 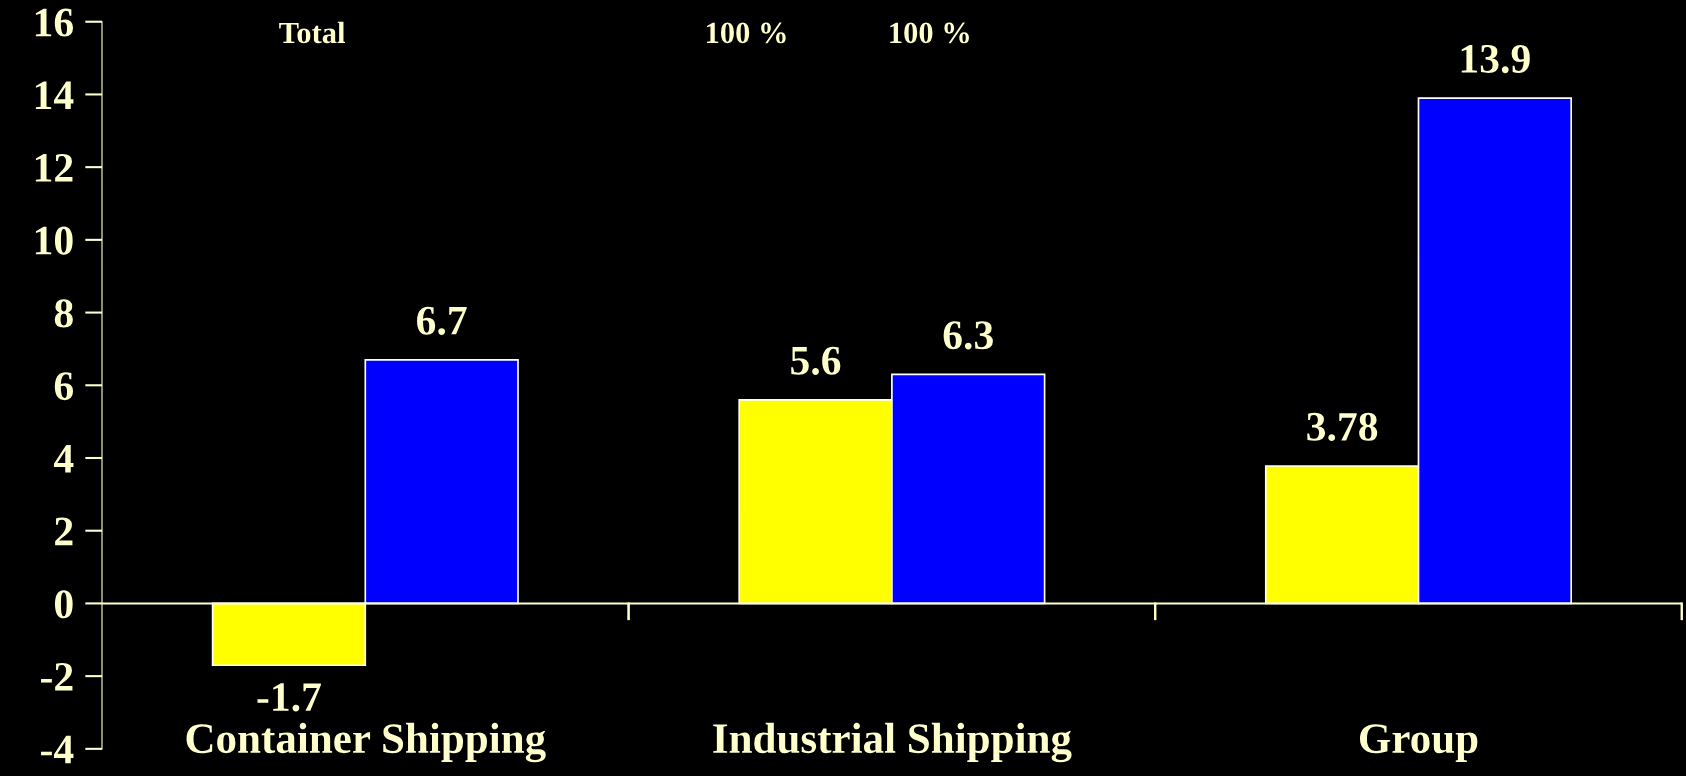 What do you see at coordinates (289, 697) in the screenshot?
I see `data-label: -1.7` at bounding box center [289, 697].